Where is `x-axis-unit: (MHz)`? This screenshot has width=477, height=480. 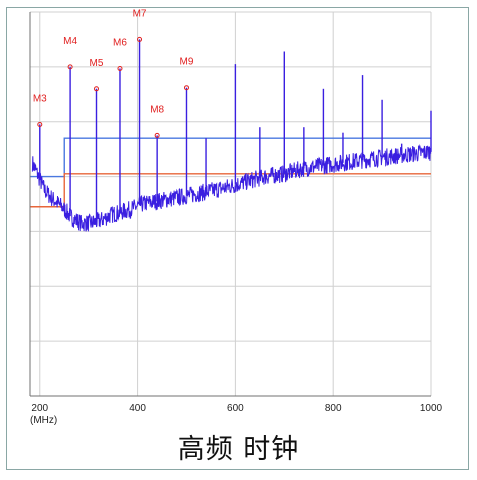
x-axis-unit: (MHz) is located at coordinates (43, 420).